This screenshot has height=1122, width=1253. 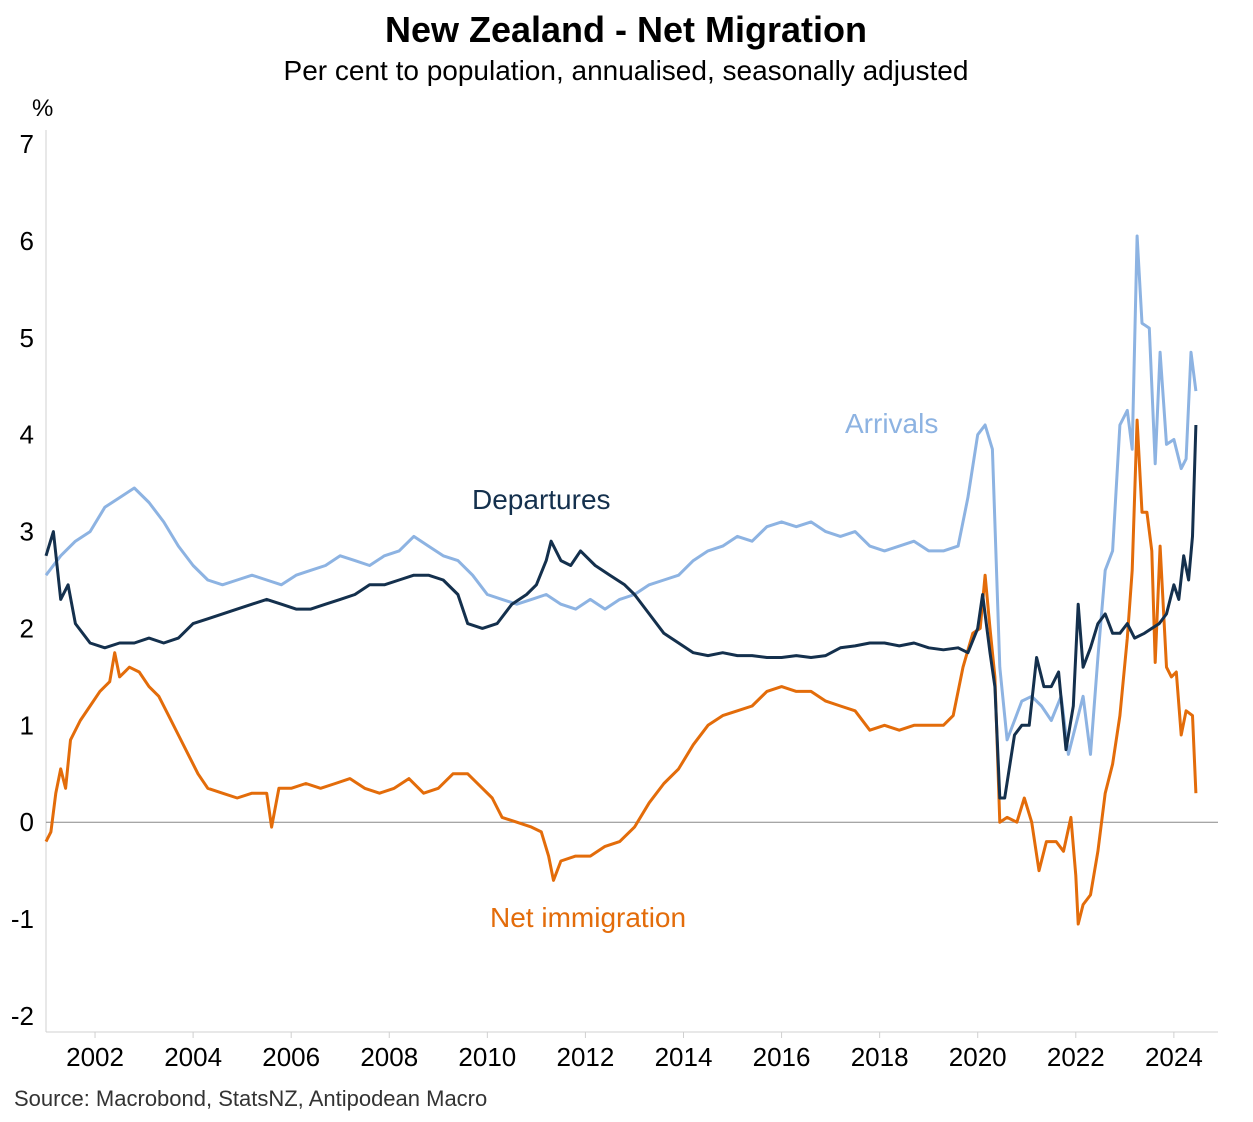 What do you see at coordinates (27, 822) in the screenshot?
I see `y-tick-label: 0` at bounding box center [27, 822].